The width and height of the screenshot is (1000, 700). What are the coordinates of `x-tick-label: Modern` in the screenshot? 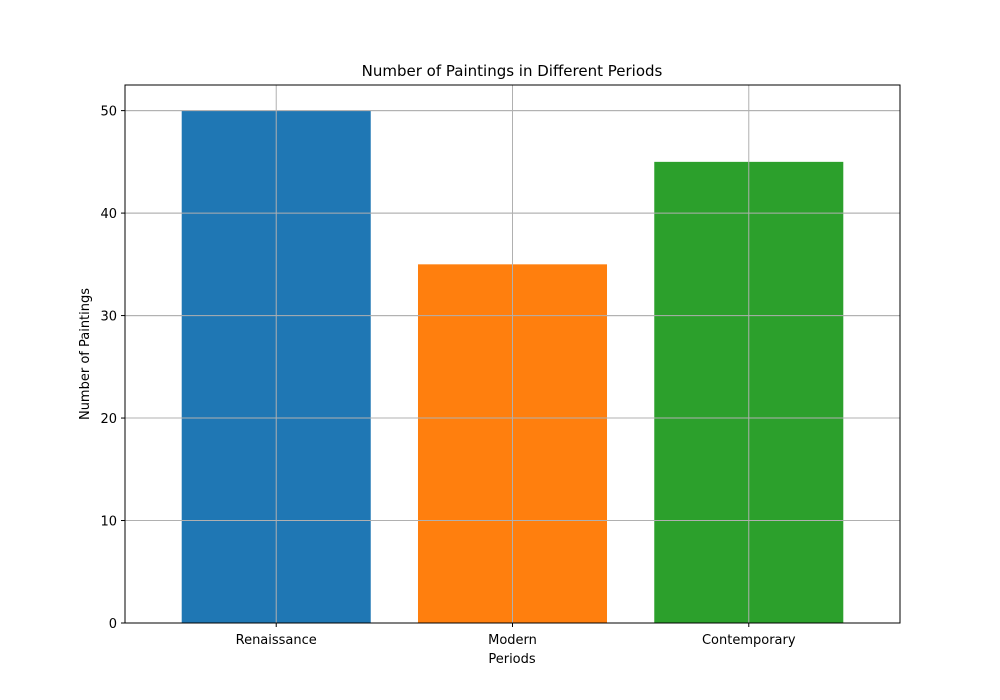 It's located at (512, 640).